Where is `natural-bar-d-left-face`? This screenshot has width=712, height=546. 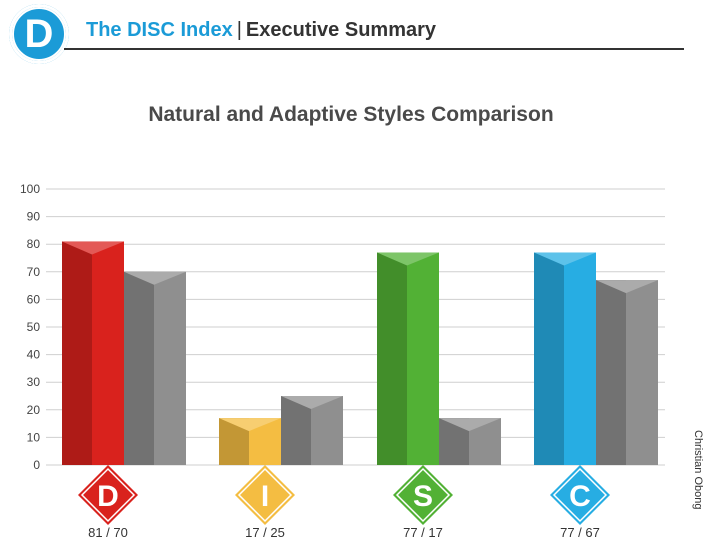 natural-bar-d-left-face is located at coordinates (77, 353).